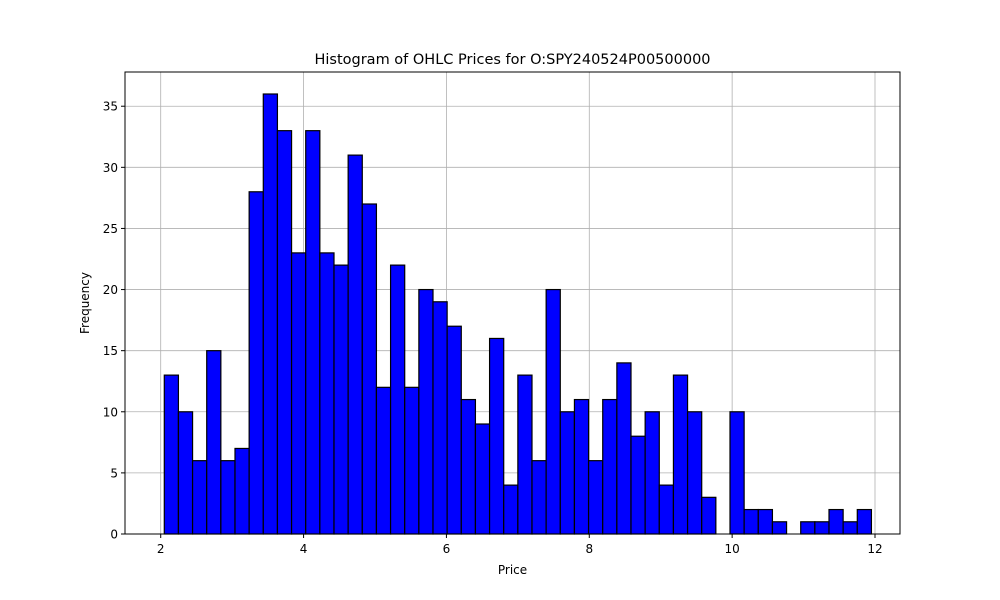  What do you see at coordinates (110, 412) in the screenshot?
I see `y-tick-label: 10` at bounding box center [110, 412].